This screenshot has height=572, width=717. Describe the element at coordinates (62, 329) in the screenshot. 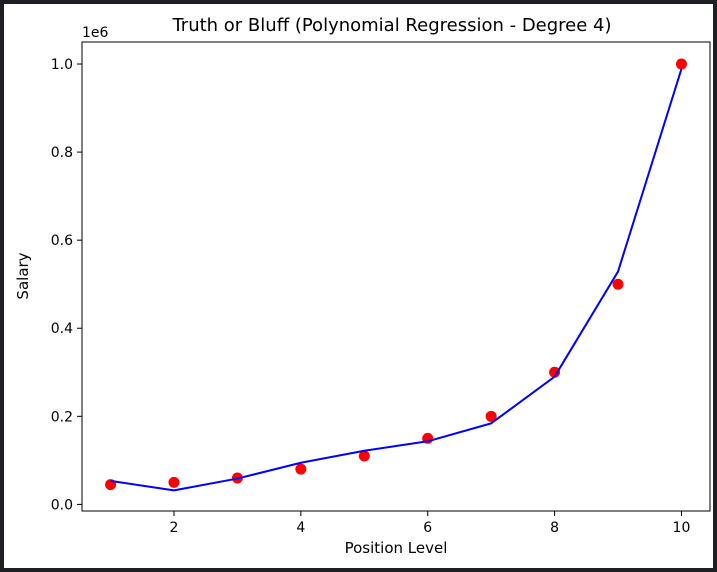

I see `y-tick-label: 0.4` at that location.